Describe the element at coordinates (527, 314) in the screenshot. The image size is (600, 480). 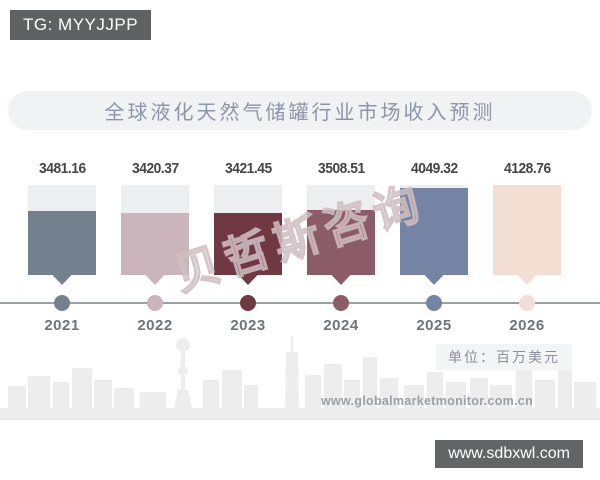
I see `timeline-cell-2026: 2026` at that location.